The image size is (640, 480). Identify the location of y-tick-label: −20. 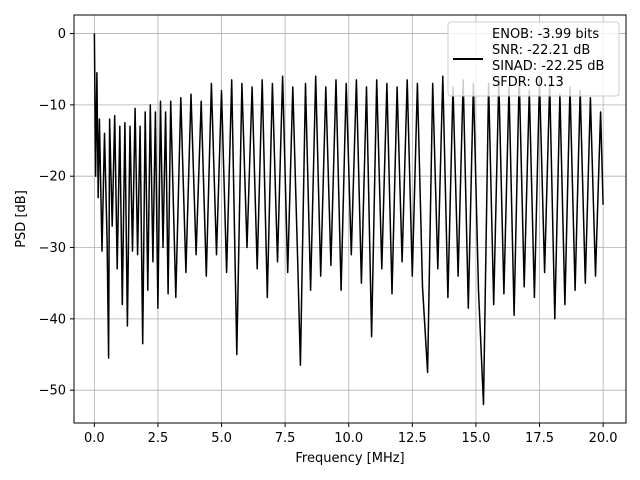
(52, 177).